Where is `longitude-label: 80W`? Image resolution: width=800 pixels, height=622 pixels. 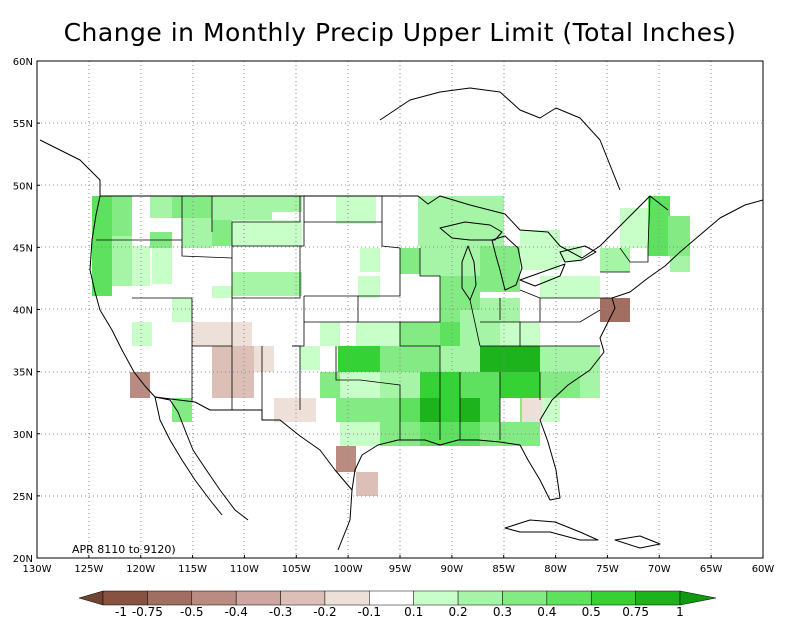
longitude-label: 80W is located at coordinates (555, 569).